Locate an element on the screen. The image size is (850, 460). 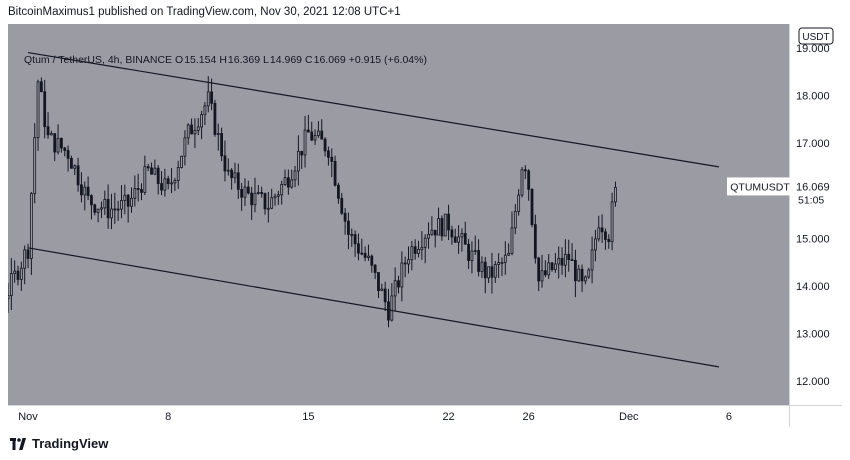
change-value: +0.915 (+6.04%) is located at coordinates (387, 60).